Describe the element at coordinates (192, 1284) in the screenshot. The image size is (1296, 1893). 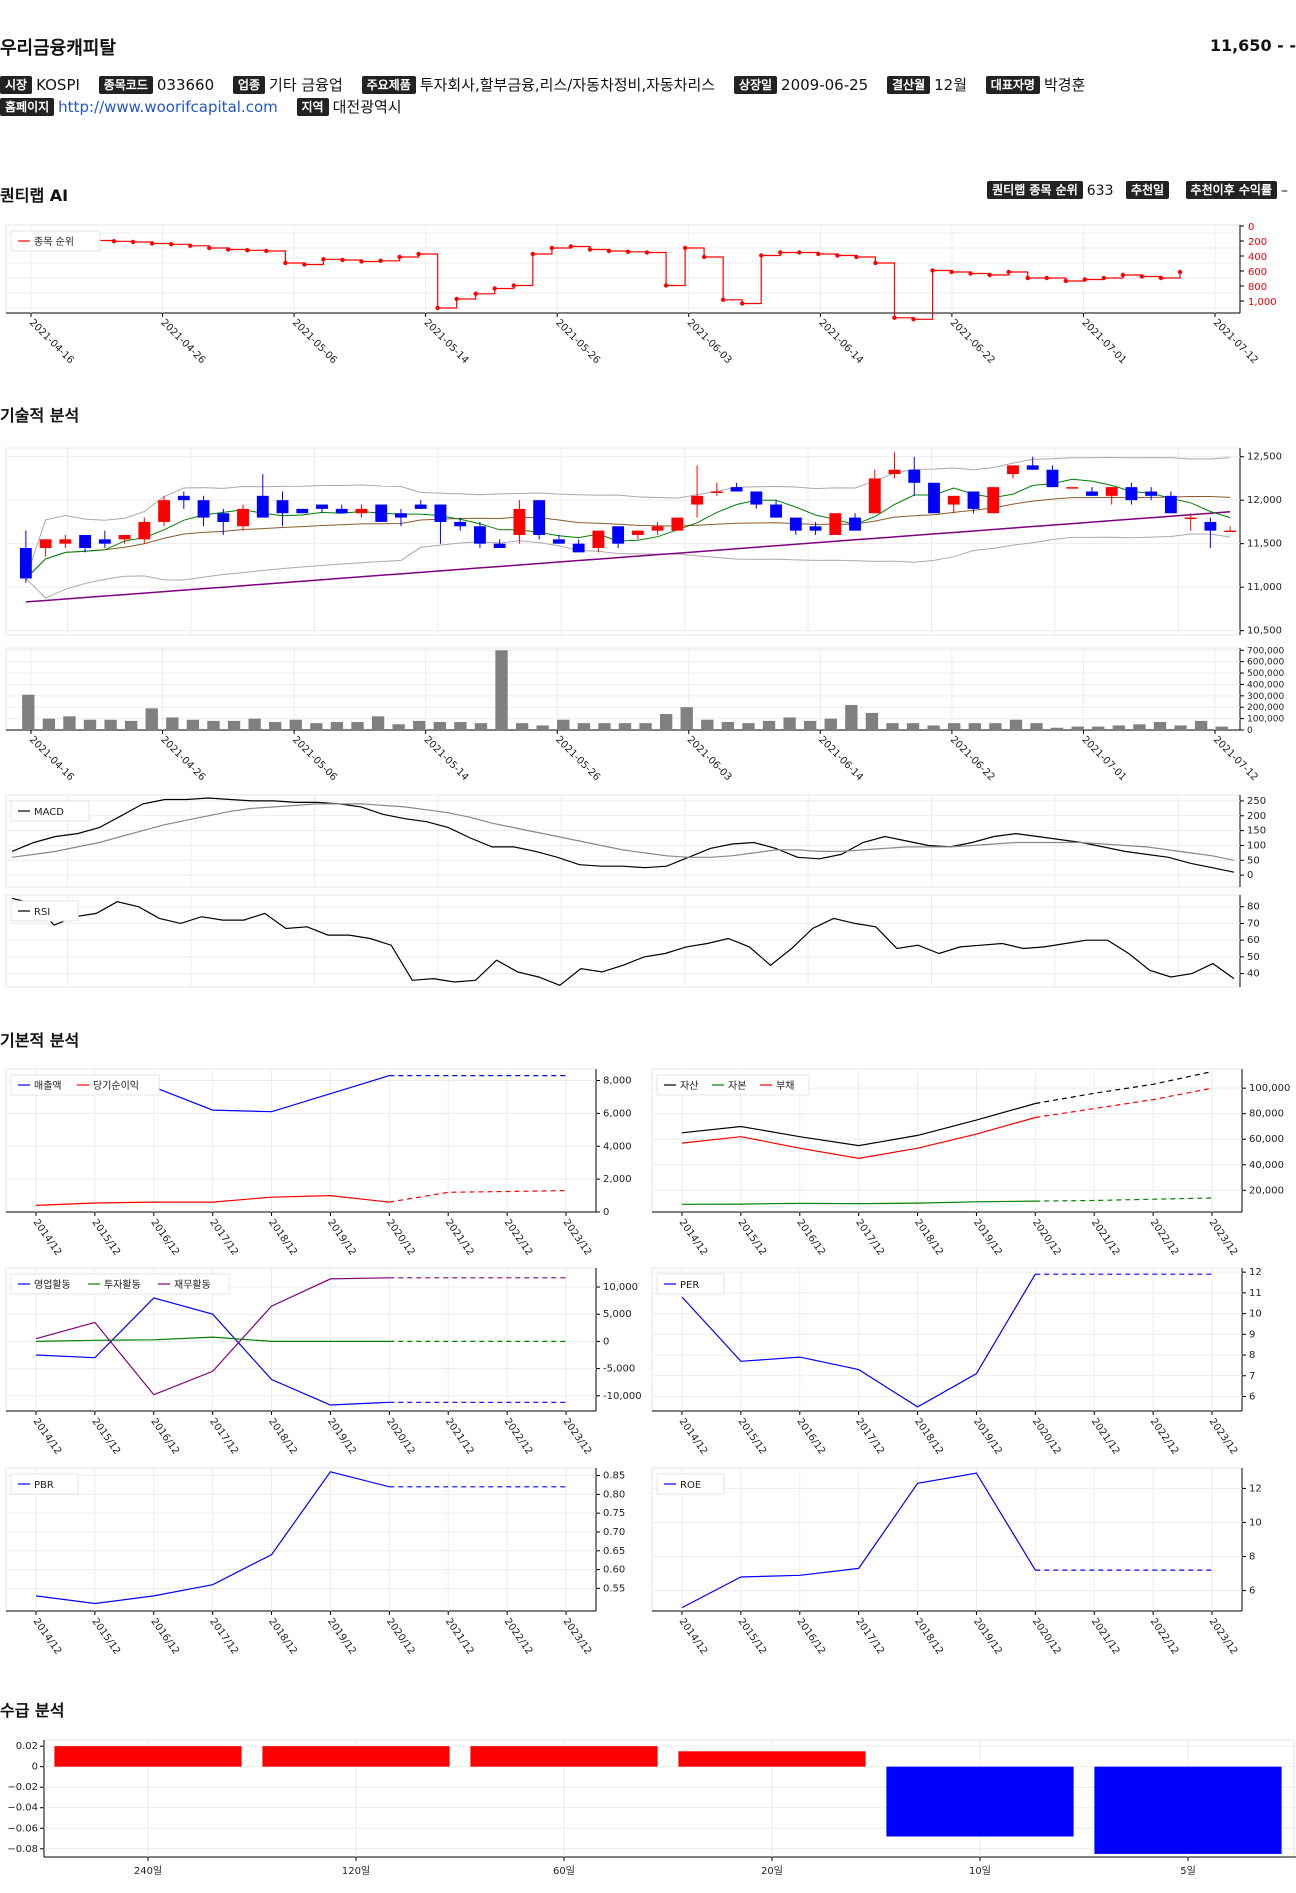
I see `fin-cashflow-legend-label: 재무활동` at that location.